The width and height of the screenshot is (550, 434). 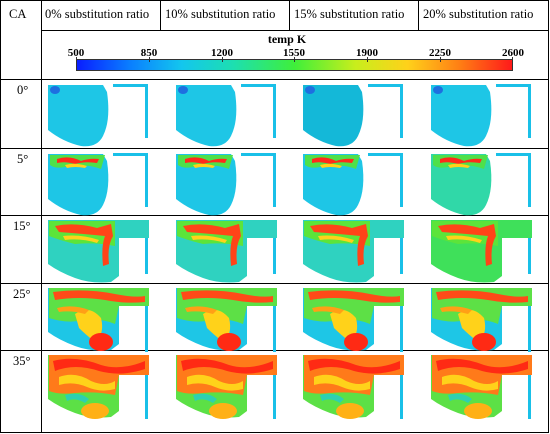 I want to click on row-label-5deg: 5°, so click(x=23, y=159).